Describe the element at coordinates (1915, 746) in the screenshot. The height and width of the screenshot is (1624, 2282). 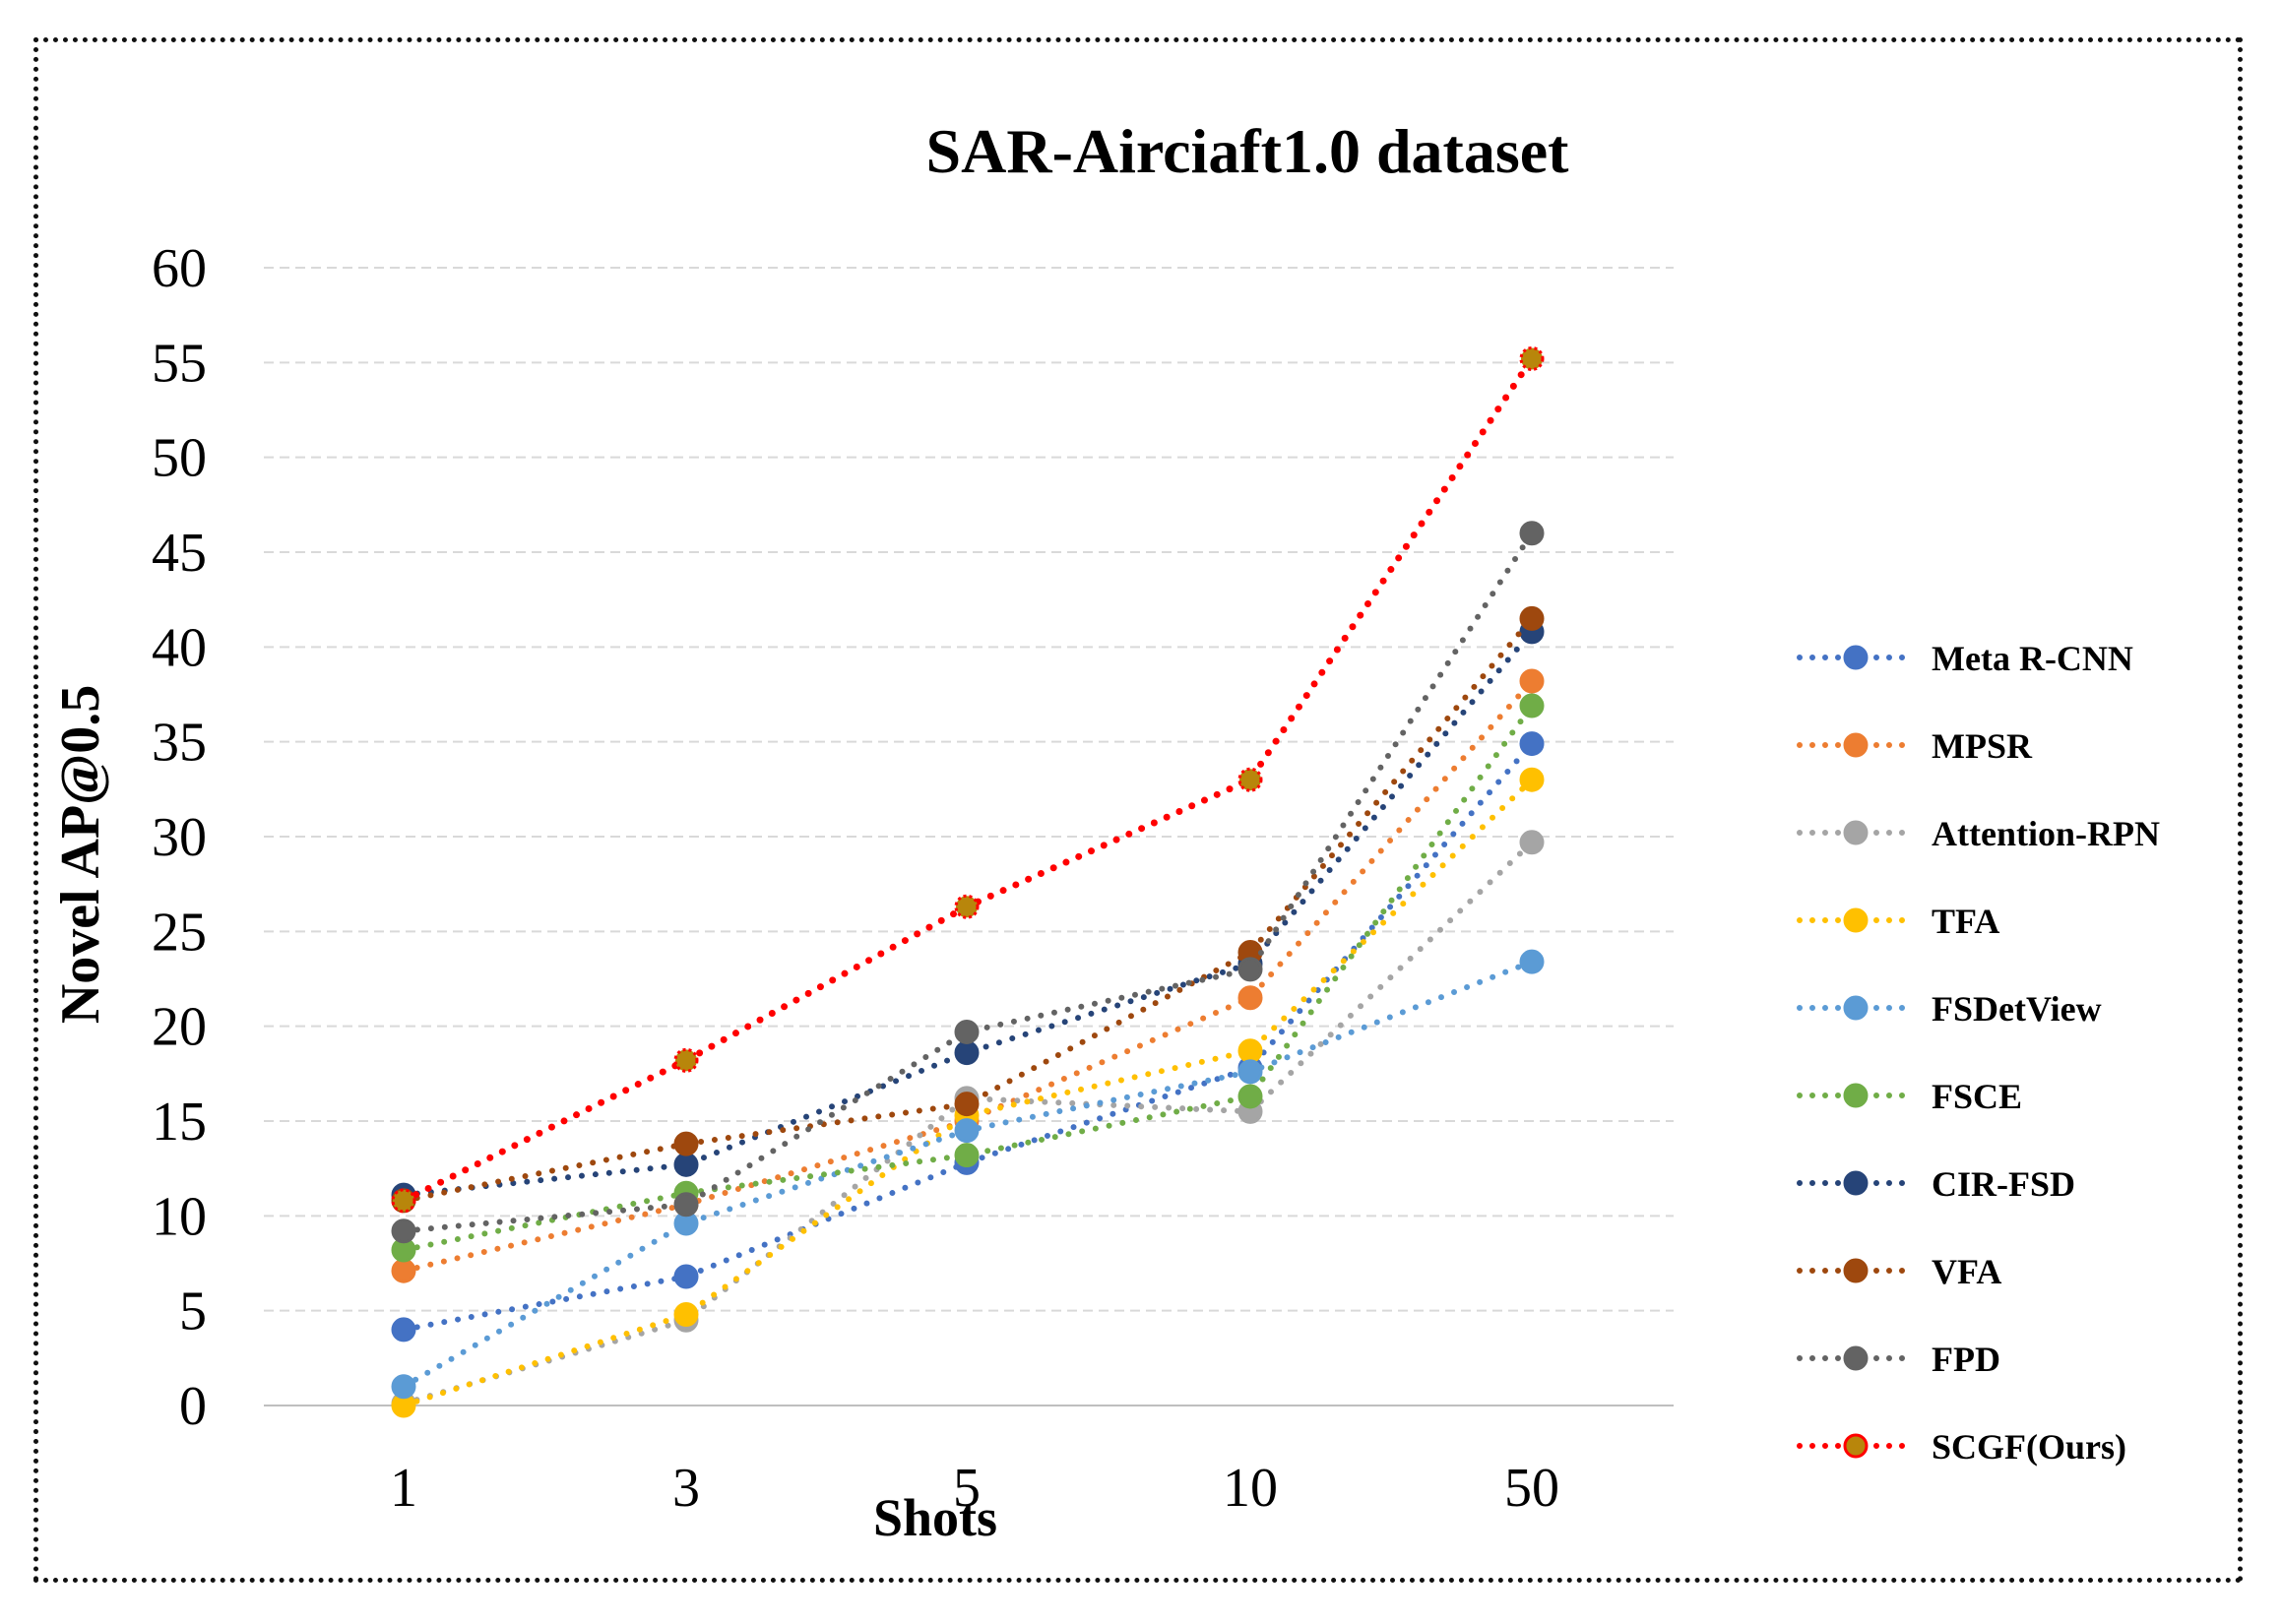
I see `legend-item: MPSR` at that location.